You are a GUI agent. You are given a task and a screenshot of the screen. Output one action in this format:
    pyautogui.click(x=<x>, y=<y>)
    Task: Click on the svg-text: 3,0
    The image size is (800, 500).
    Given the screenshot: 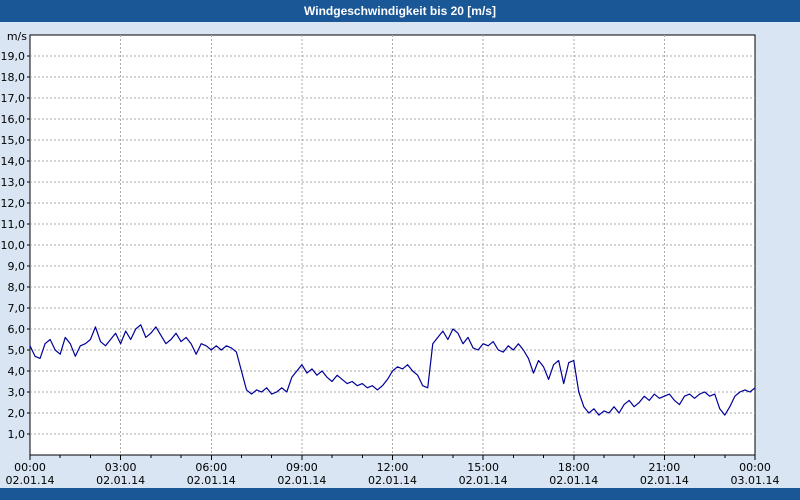 What is the action you would take?
    pyautogui.click(x=17, y=392)
    